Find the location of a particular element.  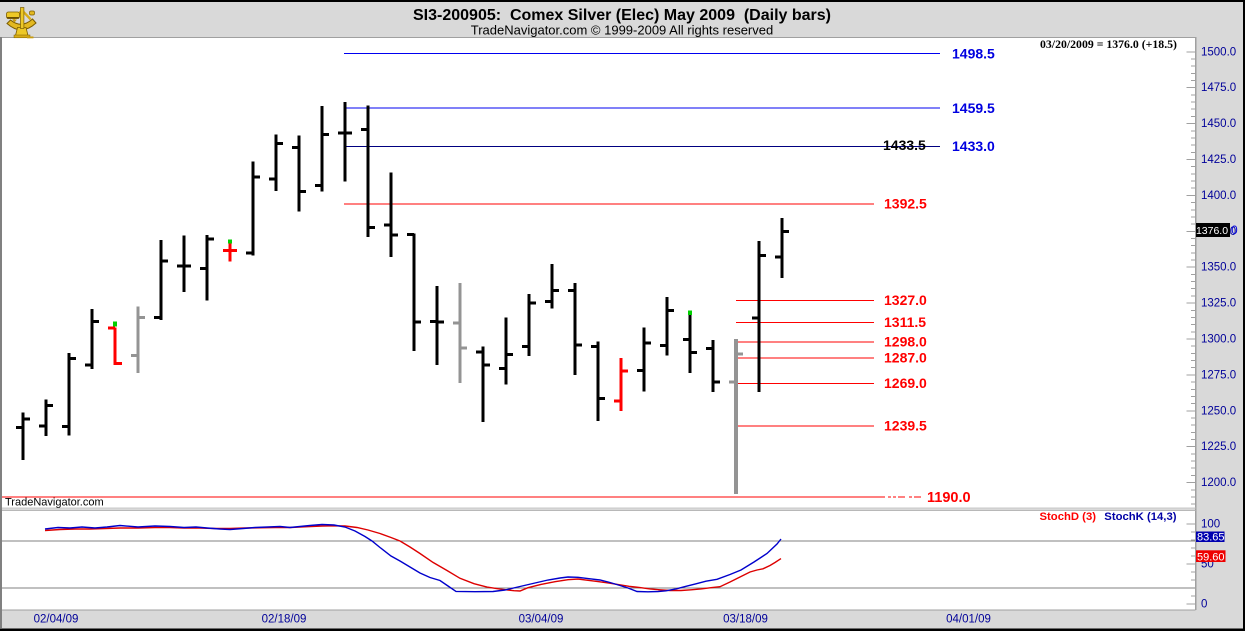

svg-text: 03/04/09 is located at coordinates (541, 620).